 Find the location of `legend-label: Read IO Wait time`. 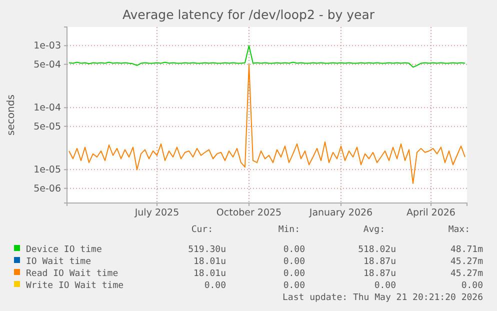

legend-label: Read IO Wait time is located at coordinates (72, 274).